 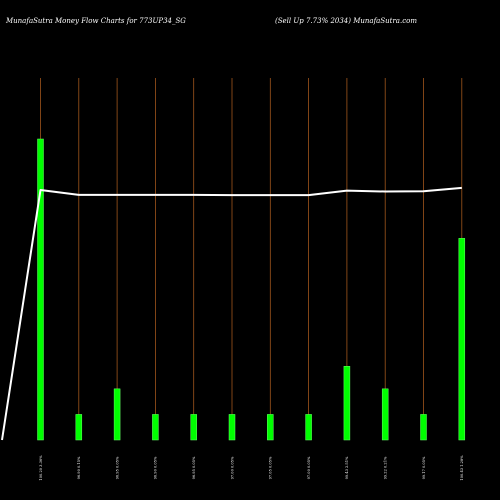 I want to click on tick-label: 96.90 0.05%, so click(x=156, y=467).